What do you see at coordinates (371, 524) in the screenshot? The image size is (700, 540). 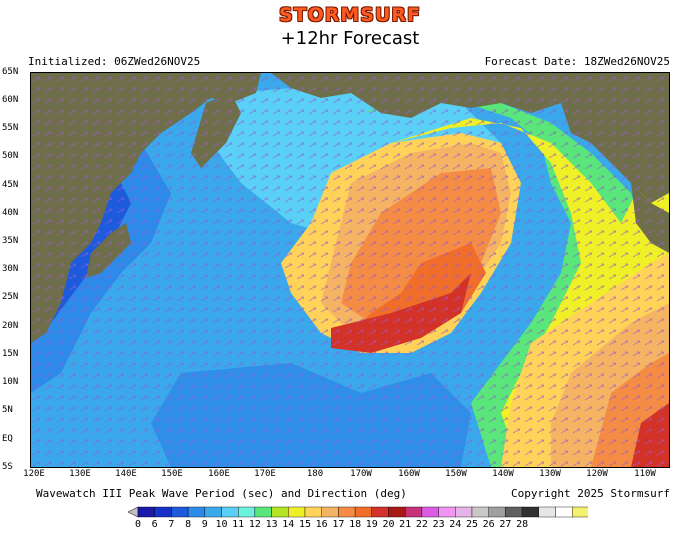 I see `scale-label: 19` at bounding box center [371, 524].